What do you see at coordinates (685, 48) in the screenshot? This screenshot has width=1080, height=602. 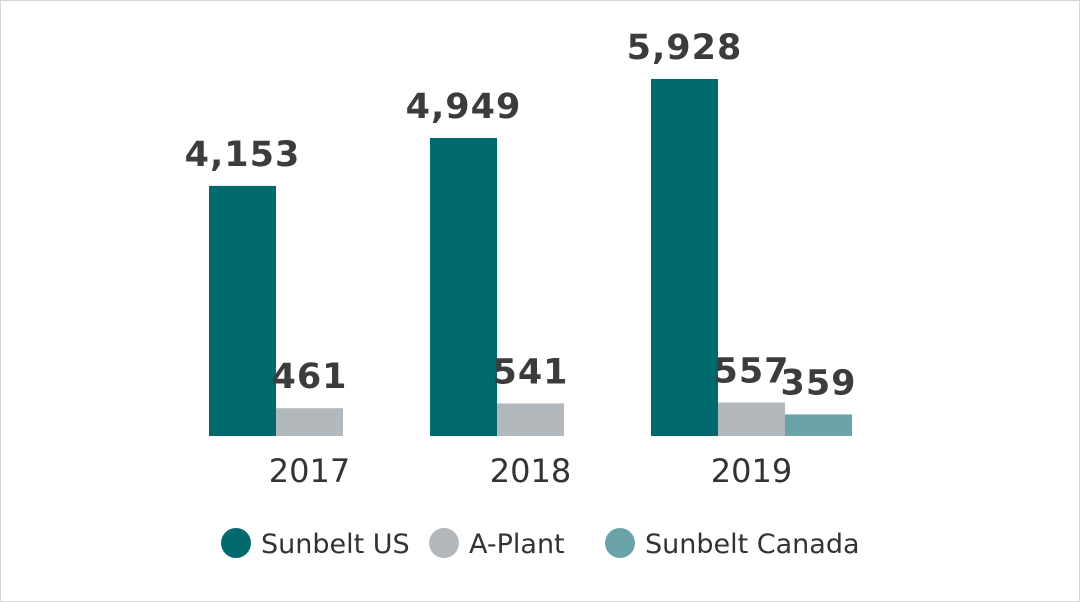 I see `value-label-sunbelt-us-2019: 5,928` at bounding box center [685, 48].